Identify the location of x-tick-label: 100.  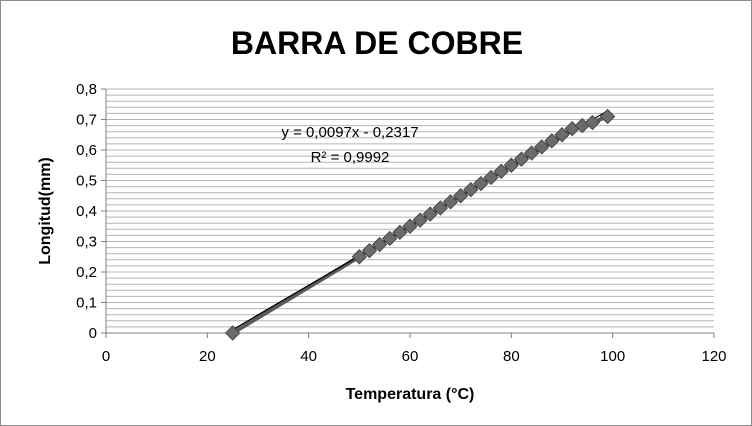
(612, 356).